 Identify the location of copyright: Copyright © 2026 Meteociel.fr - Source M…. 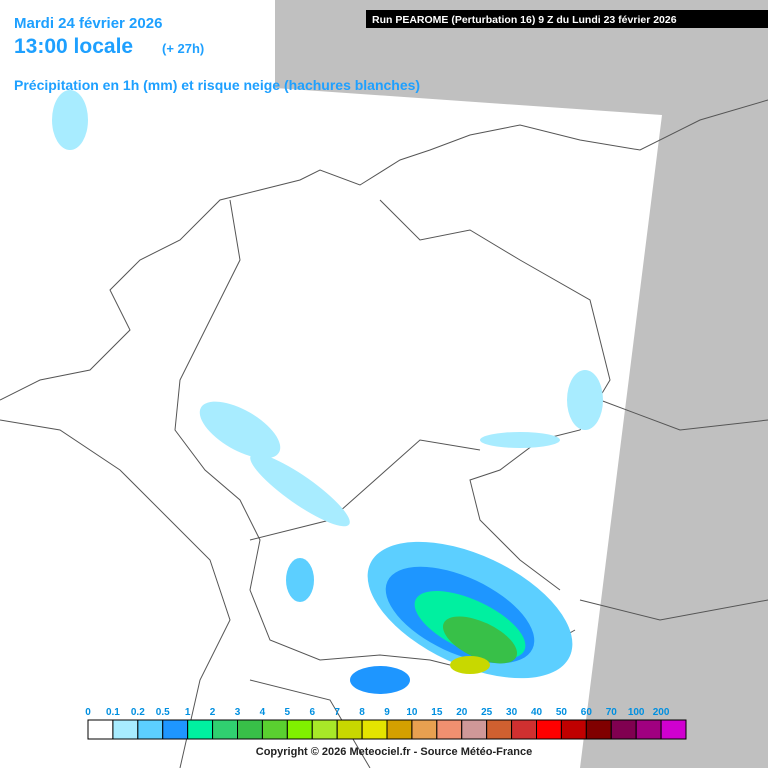
(394, 752).